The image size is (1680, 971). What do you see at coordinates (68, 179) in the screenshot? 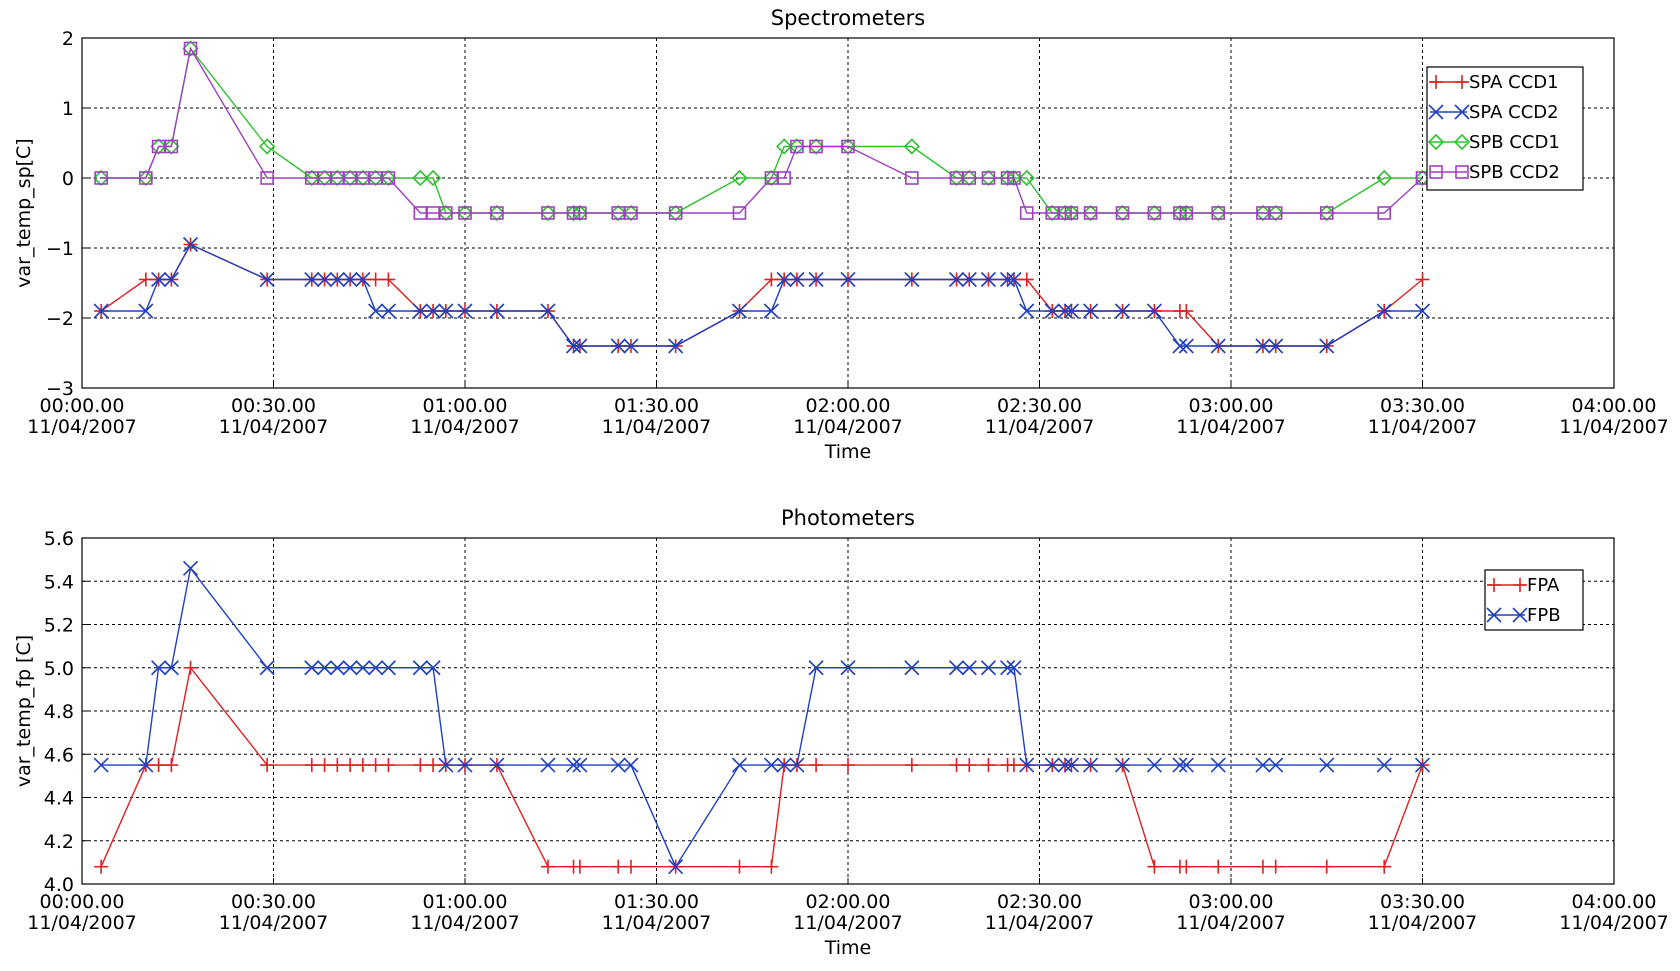
I see `y-tick-label: 0` at bounding box center [68, 179].